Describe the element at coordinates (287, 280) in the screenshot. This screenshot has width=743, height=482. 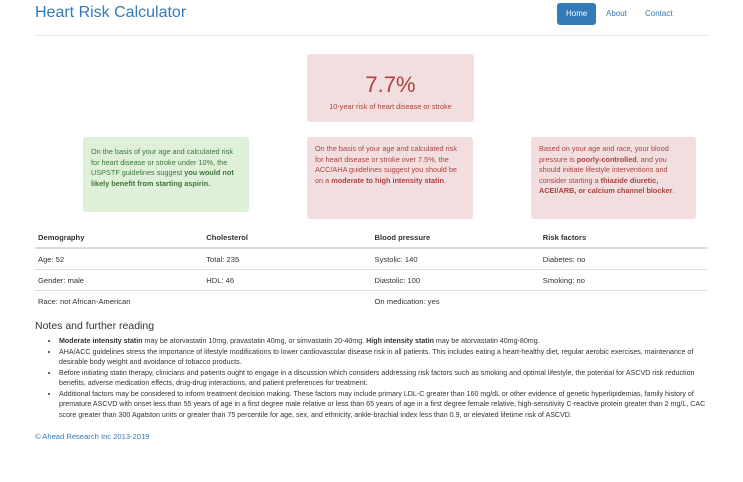
I see `table-cell: HDL: 46` at that location.